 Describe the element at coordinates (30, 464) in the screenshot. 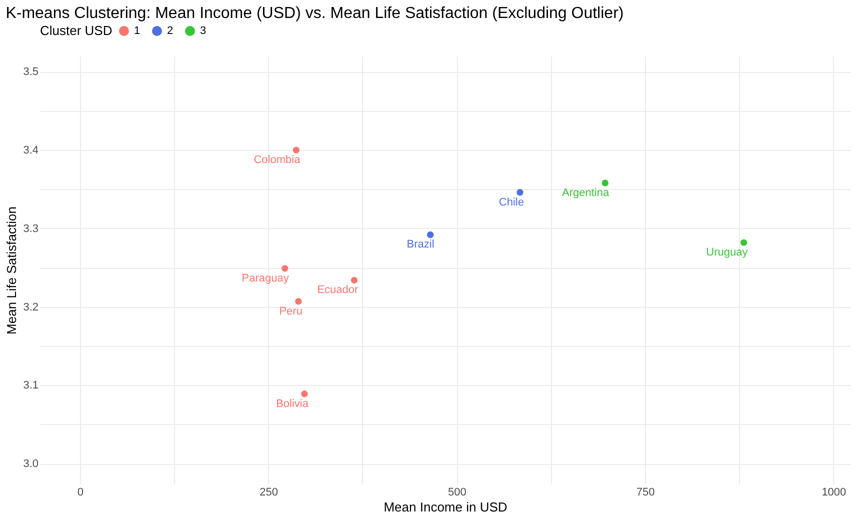

I see `y-tick-label: 3.0` at that location.